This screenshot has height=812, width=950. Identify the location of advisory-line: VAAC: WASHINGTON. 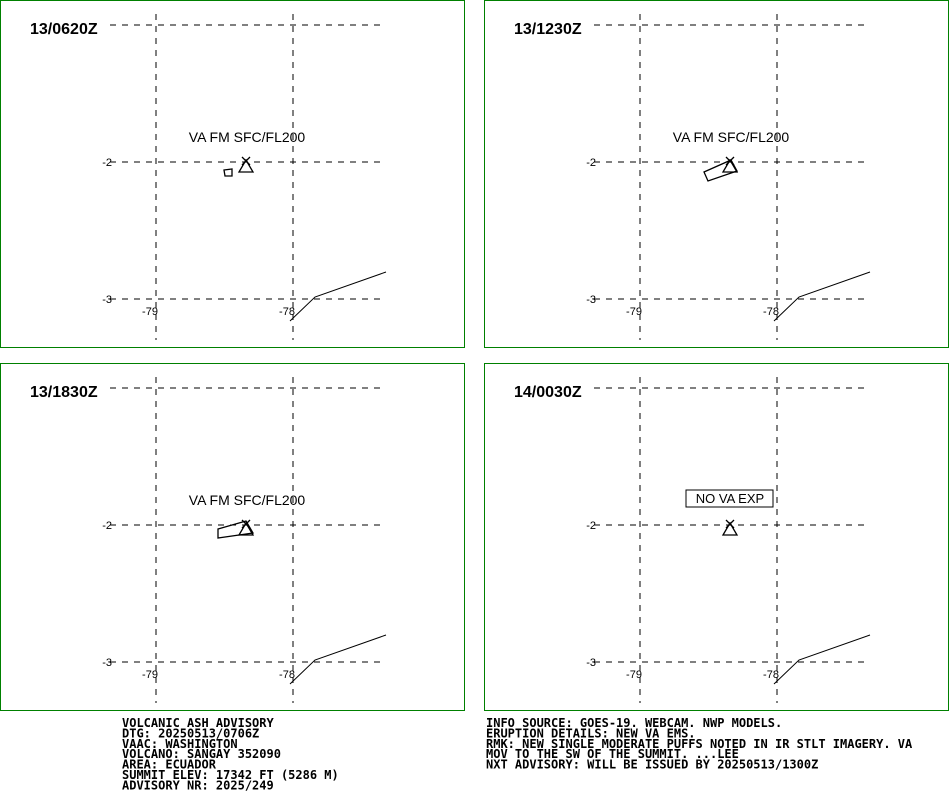
(180, 744).